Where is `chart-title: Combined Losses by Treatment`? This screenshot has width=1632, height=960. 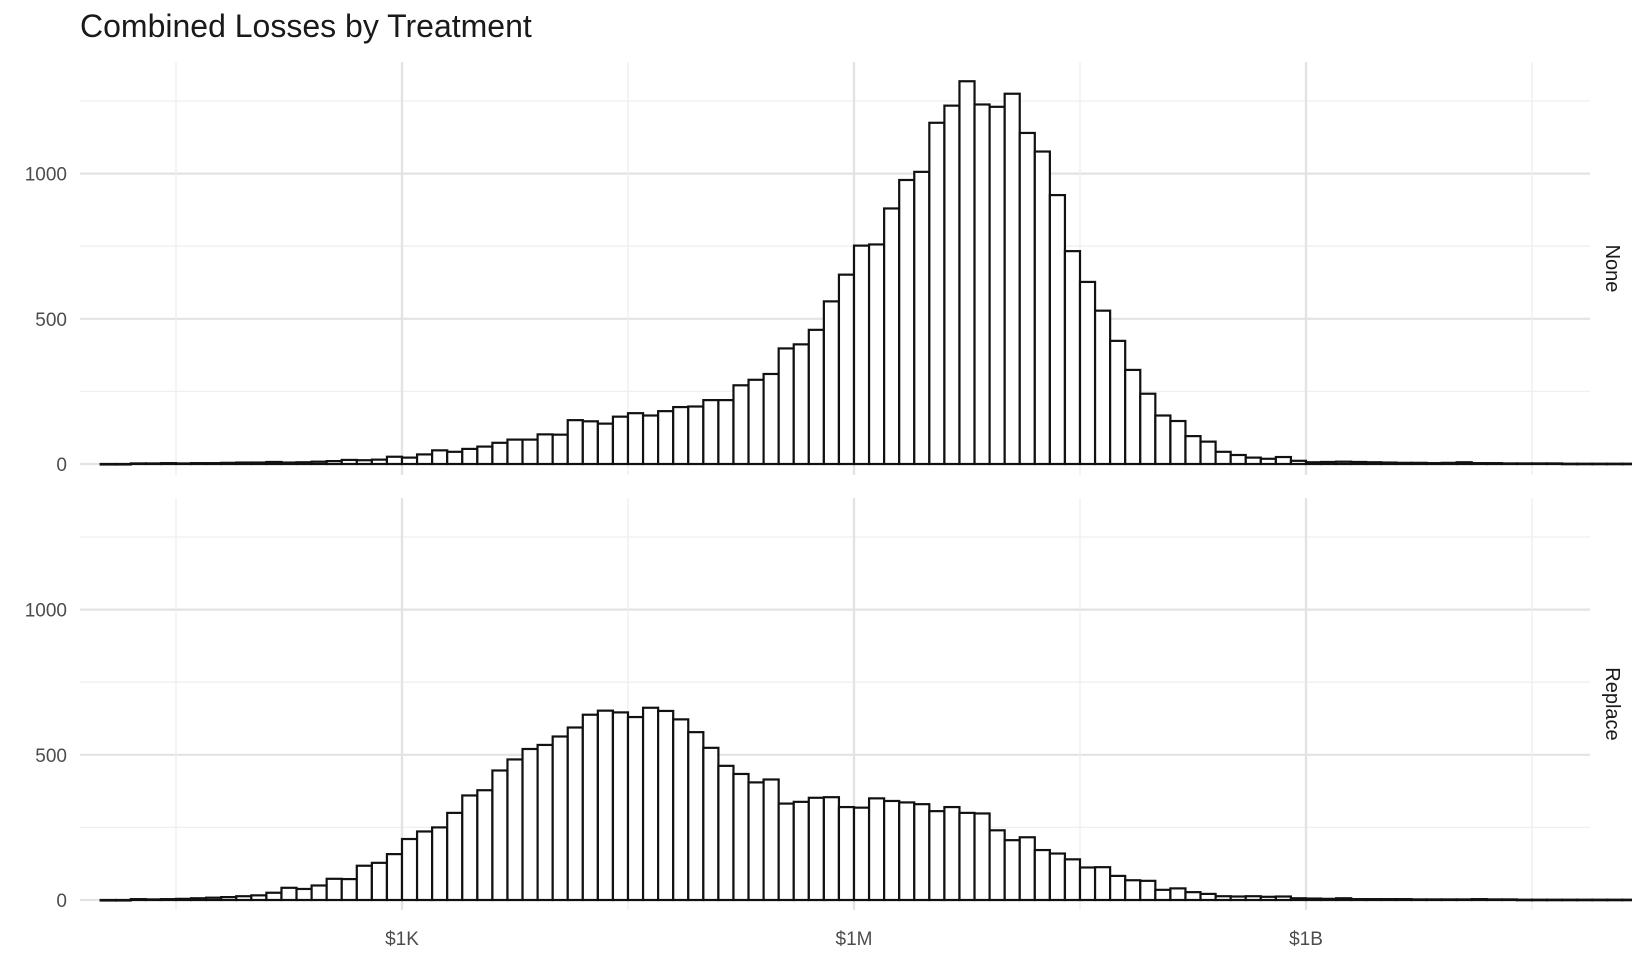
chart-title: Combined Losses by Treatment is located at coordinates (306, 26).